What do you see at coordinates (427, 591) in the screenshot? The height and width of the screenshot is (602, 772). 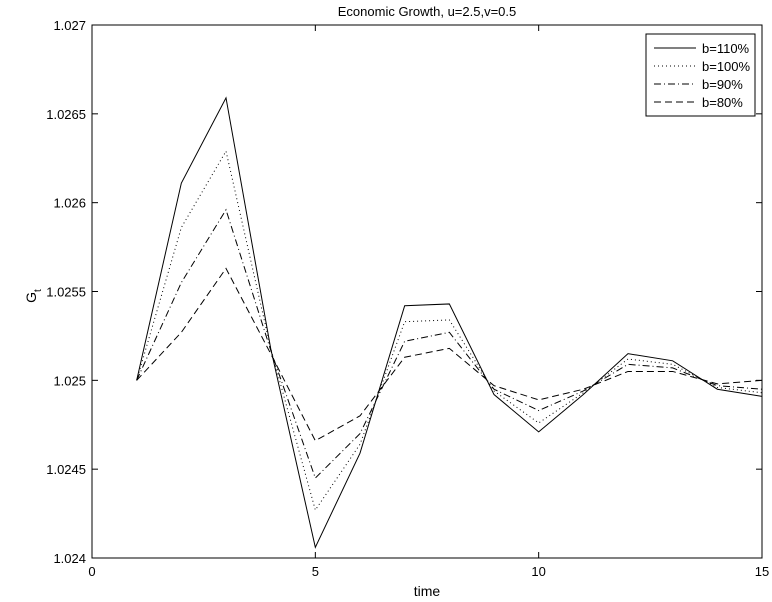 I see `x-axis-label: time` at bounding box center [427, 591].